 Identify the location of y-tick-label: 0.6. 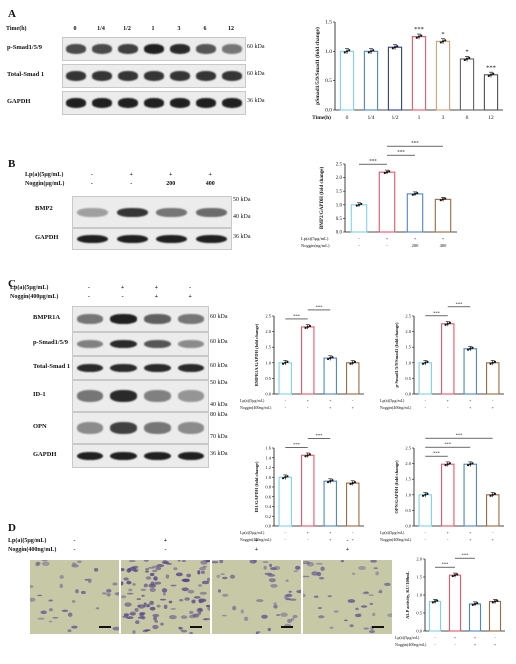
(268, 496).